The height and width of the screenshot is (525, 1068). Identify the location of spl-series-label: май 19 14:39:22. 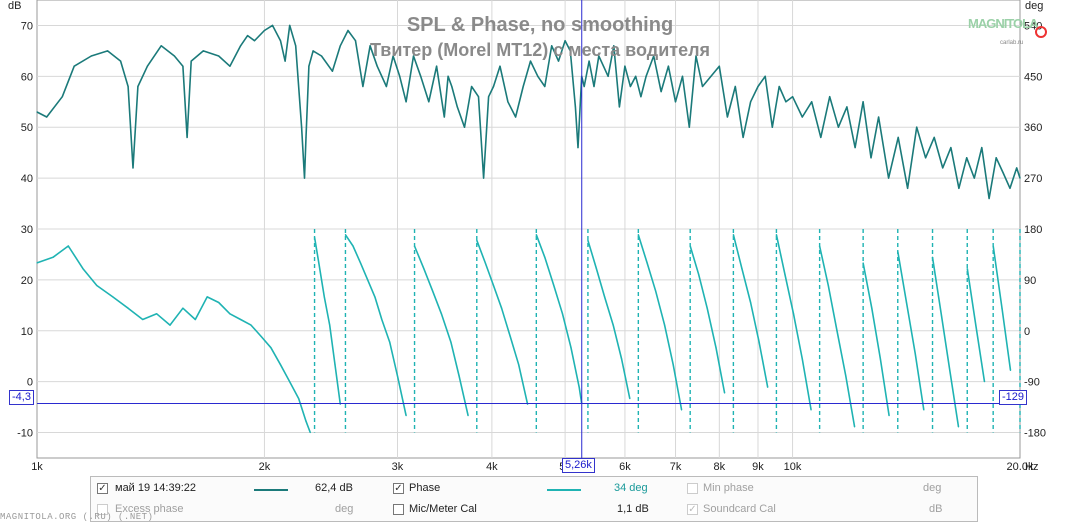
(155, 488).